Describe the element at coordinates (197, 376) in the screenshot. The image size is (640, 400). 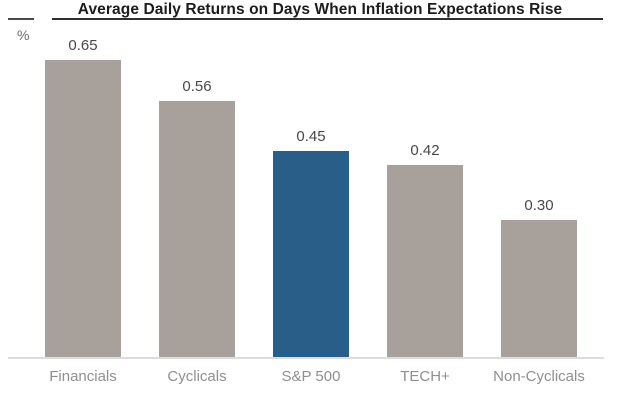
I see `x-axis-label-cyclicals: Cyclicals` at that location.